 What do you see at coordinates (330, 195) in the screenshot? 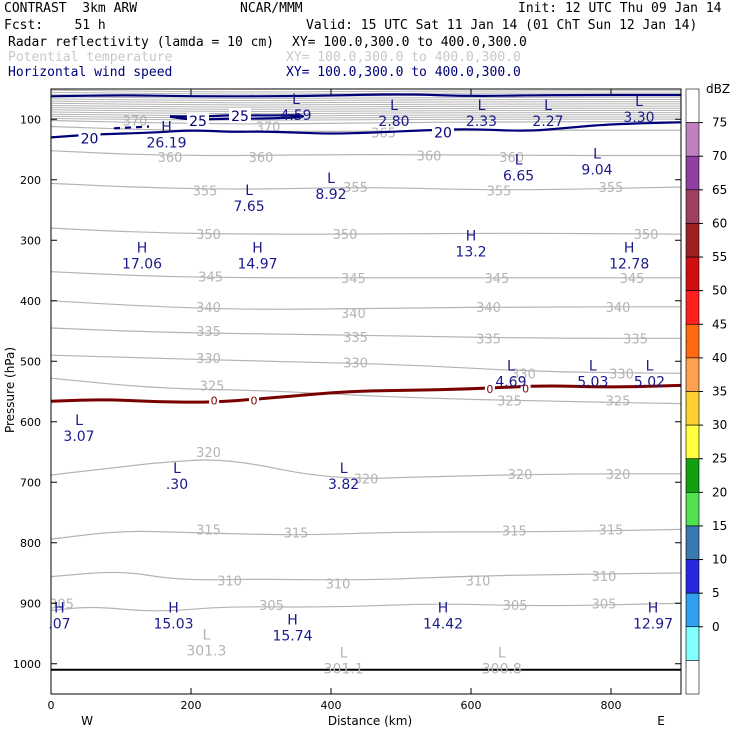
I see `low-value: 8.92` at bounding box center [330, 195].